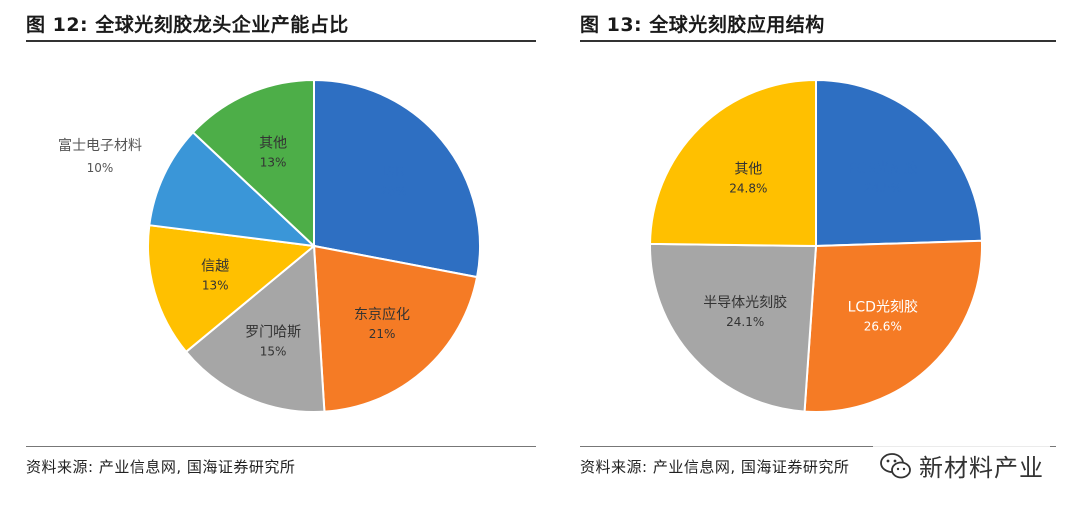 The width and height of the screenshot is (1080, 507). What do you see at coordinates (100, 168) in the screenshot?
I see `slice-percent-label: 10%` at bounding box center [100, 168].